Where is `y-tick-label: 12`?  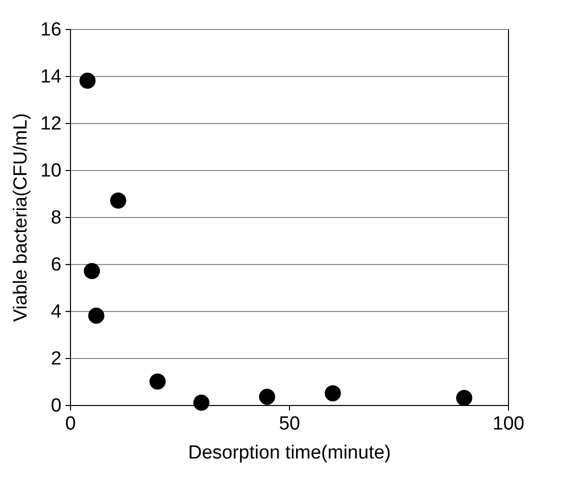 y-tick-label: 12 is located at coordinates (51, 124).